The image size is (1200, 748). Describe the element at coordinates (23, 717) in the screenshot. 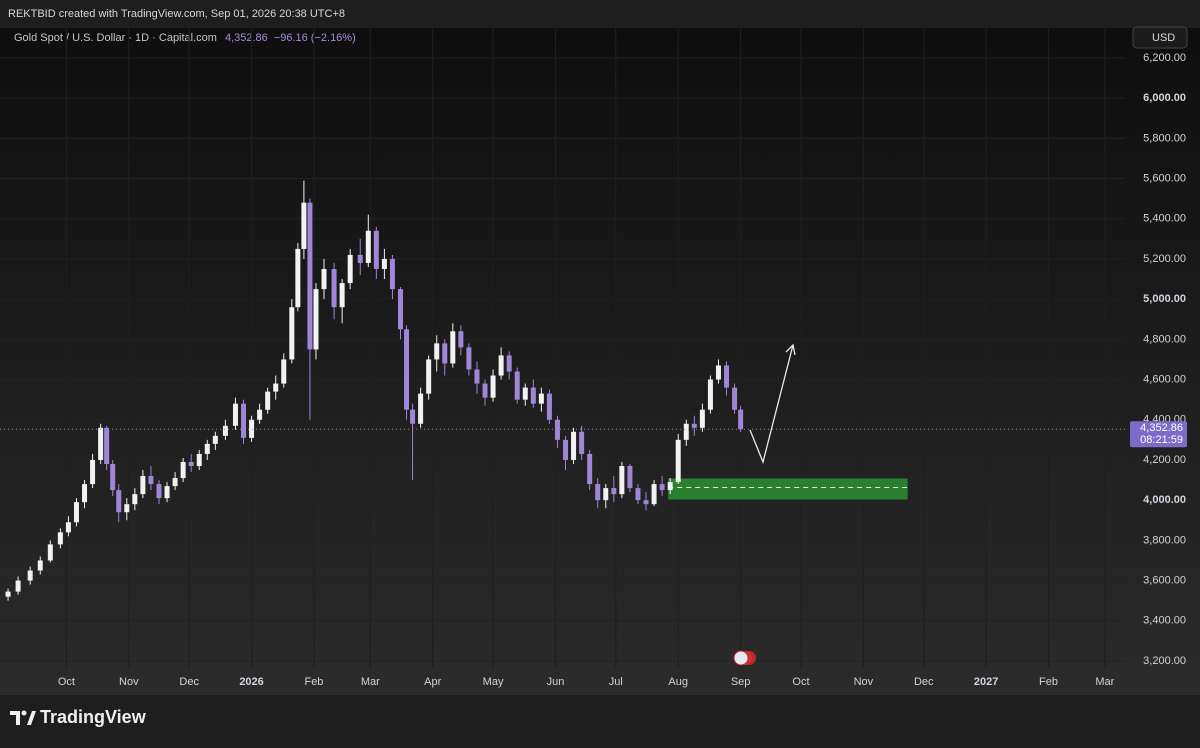

I see `brand-logo` at that location.